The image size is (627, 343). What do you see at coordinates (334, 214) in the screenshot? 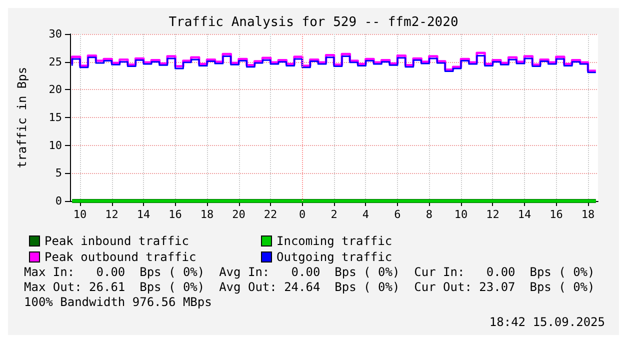
I see `x-tick-label: 2` at bounding box center [334, 214].